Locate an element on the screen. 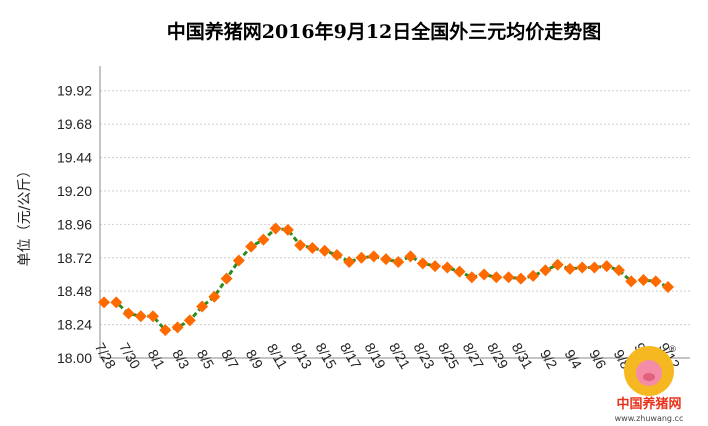 This screenshot has width=708, height=426. pig-snout-icon is located at coordinates (649, 377).